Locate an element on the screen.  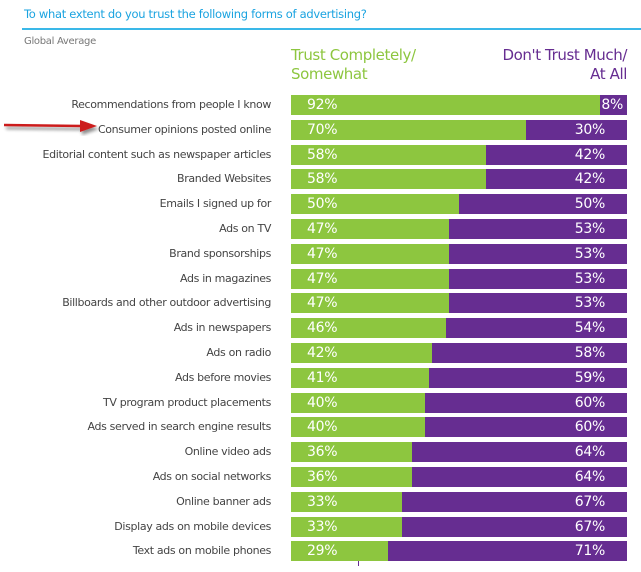
value-label-trust: 36% is located at coordinates (322, 477).